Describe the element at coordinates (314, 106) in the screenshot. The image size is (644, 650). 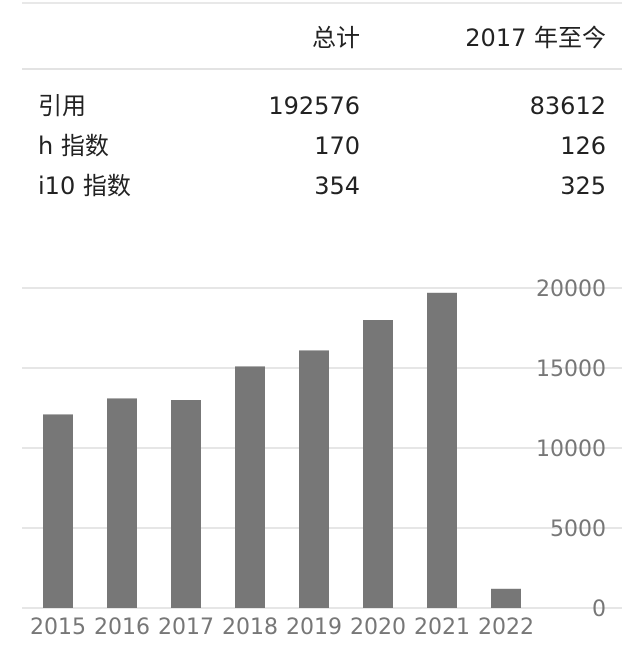
I see `citations-total-value: 192576` at that location.